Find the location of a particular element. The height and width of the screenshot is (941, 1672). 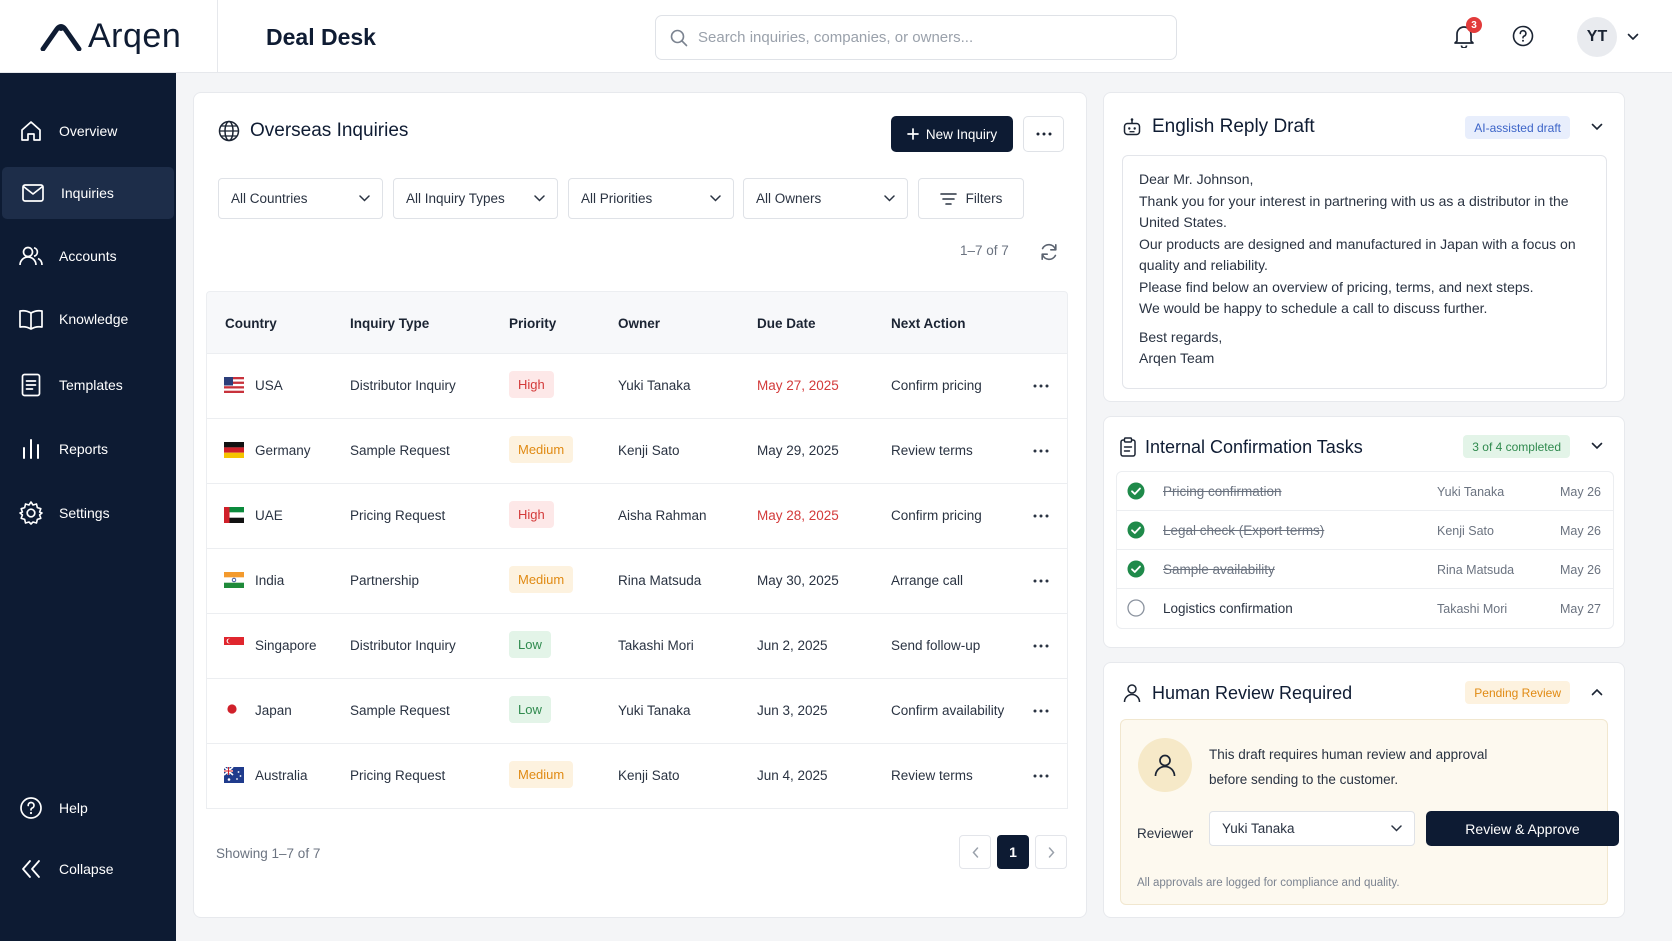

sidebar-item-inquiries: Inquiries is located at coordinates (88, 193).